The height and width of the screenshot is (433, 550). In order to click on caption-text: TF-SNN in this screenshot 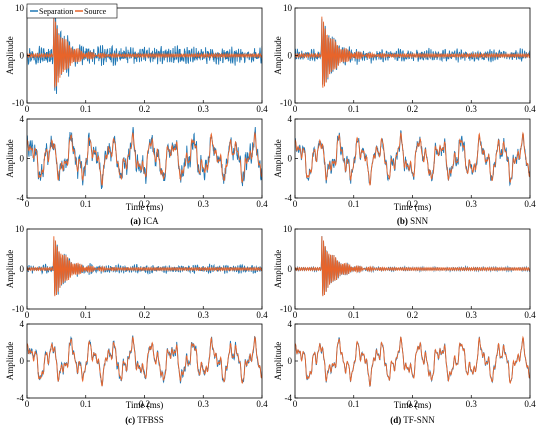, I will do `click(418, 420)`.